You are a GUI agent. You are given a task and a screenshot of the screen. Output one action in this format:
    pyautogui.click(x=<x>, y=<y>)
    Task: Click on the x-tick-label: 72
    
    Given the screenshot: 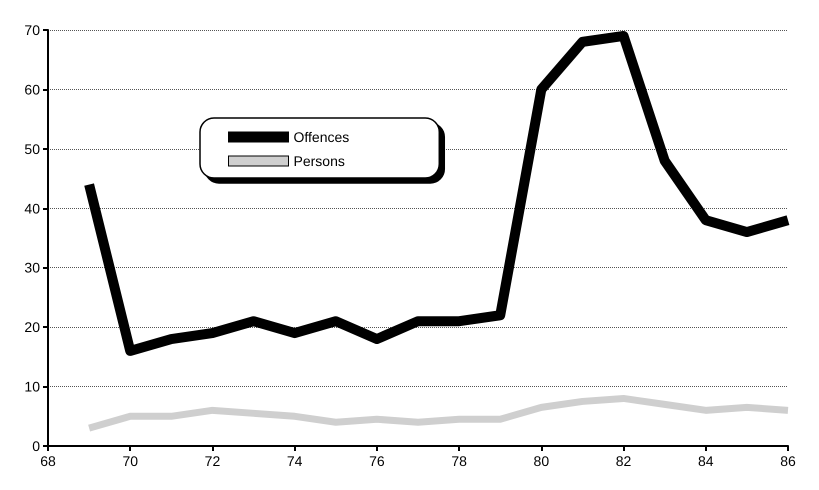 What is the action you would take?
    pyautogui.click(x=212, y=461)
    